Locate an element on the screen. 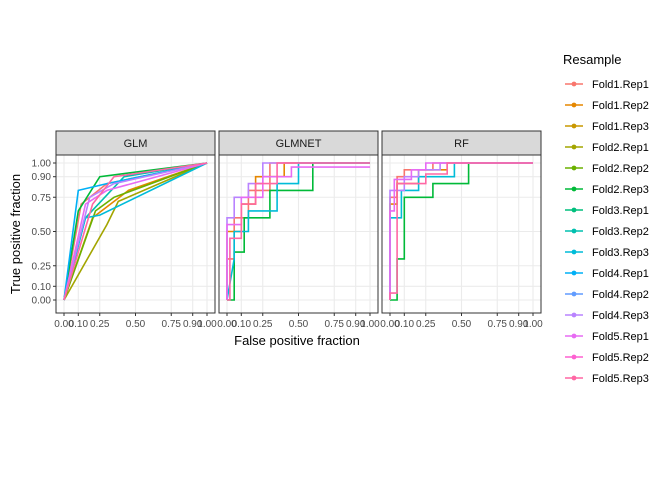 The image size is (672, 480). legend-label: Fold4.Rep2 is located at coordinates (620, 295).